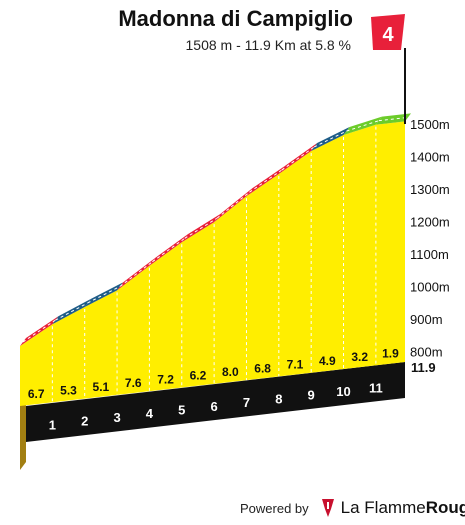 This screenshot has height=525, width=465. What do you see at coordinates (327, 508) in the screenshot?
I see `flamme-rouge-logo-icon` at bounding box center [327, 508].